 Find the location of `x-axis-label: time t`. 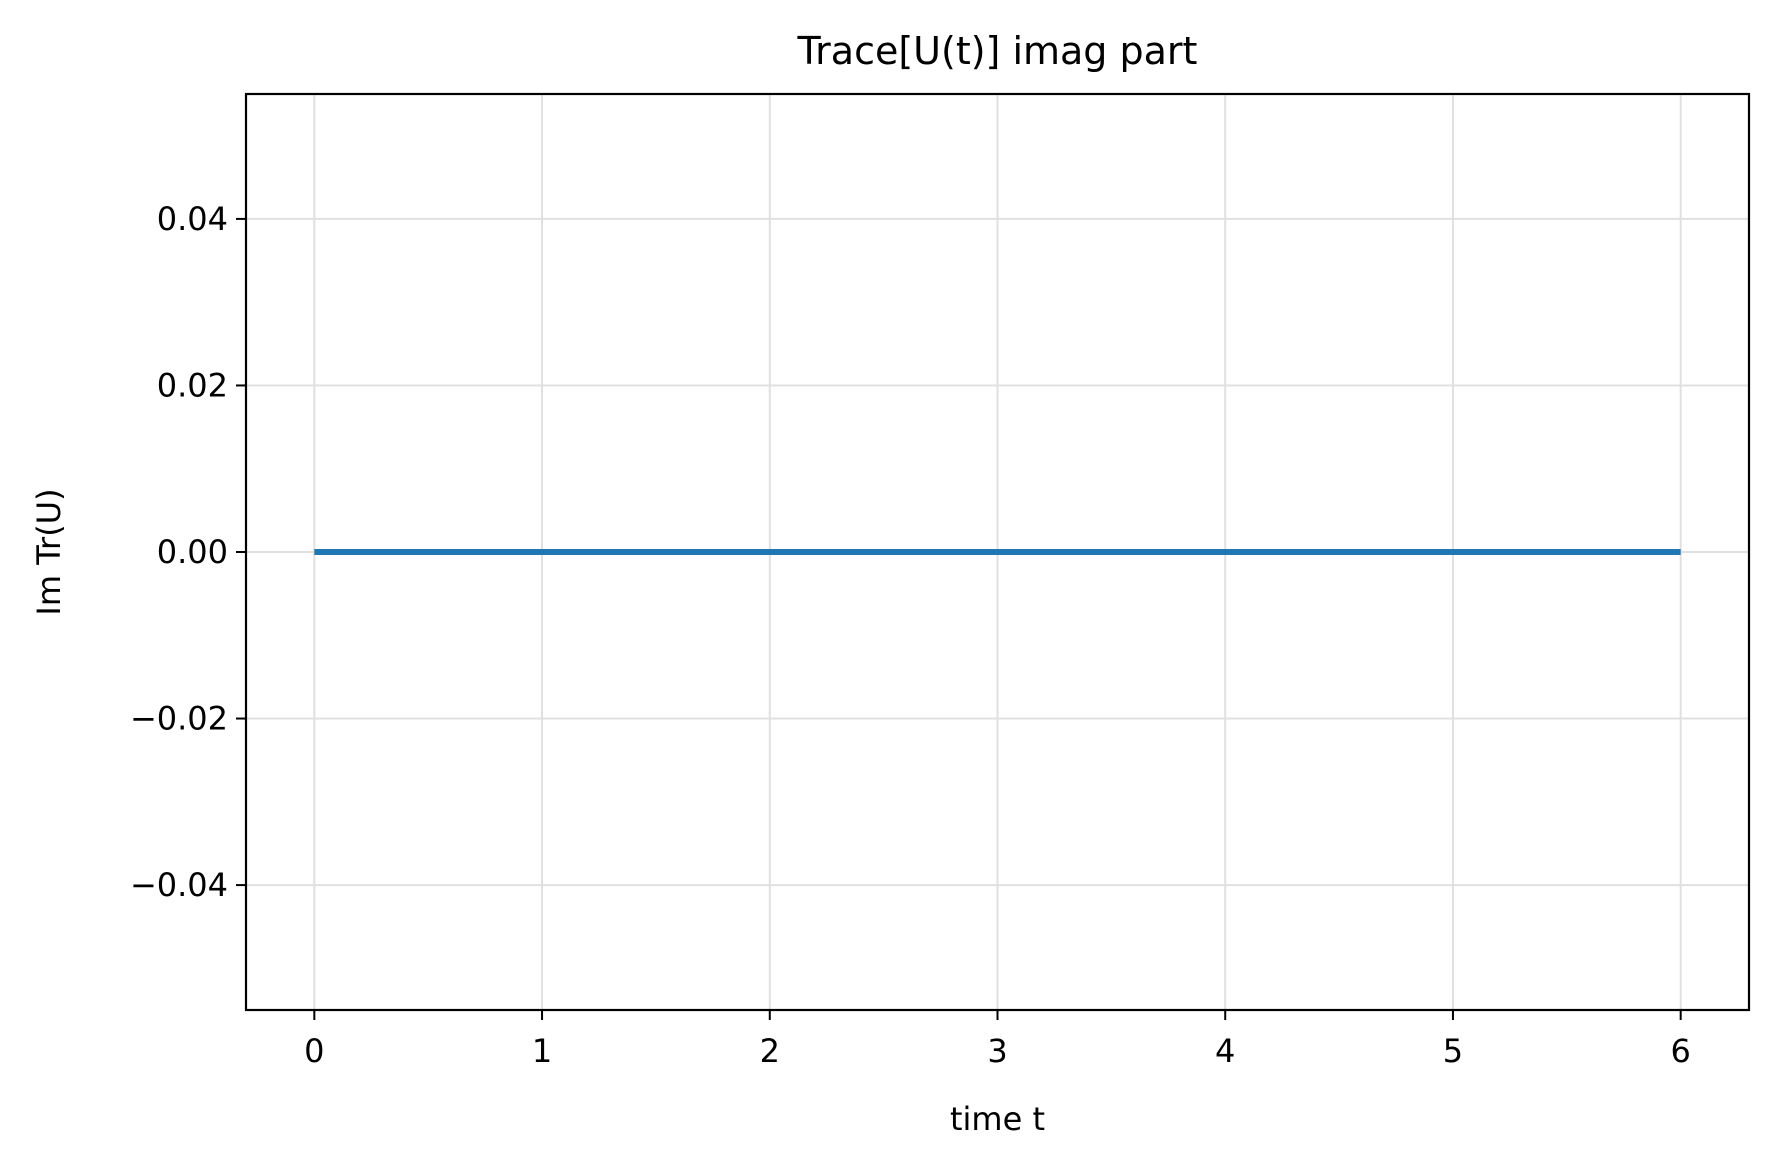

x-axis-label: time t is located at coordinates (997, 1119).